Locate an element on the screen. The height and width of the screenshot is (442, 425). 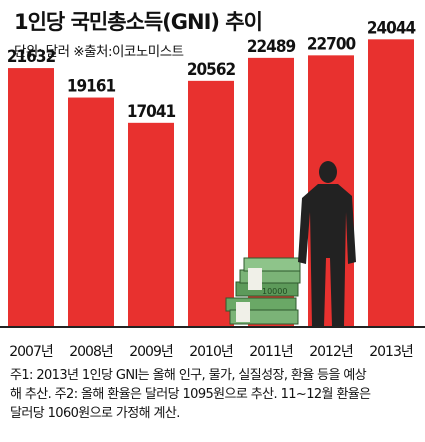
x-tick-label: 2007년 is located at coordinates (31, 352).